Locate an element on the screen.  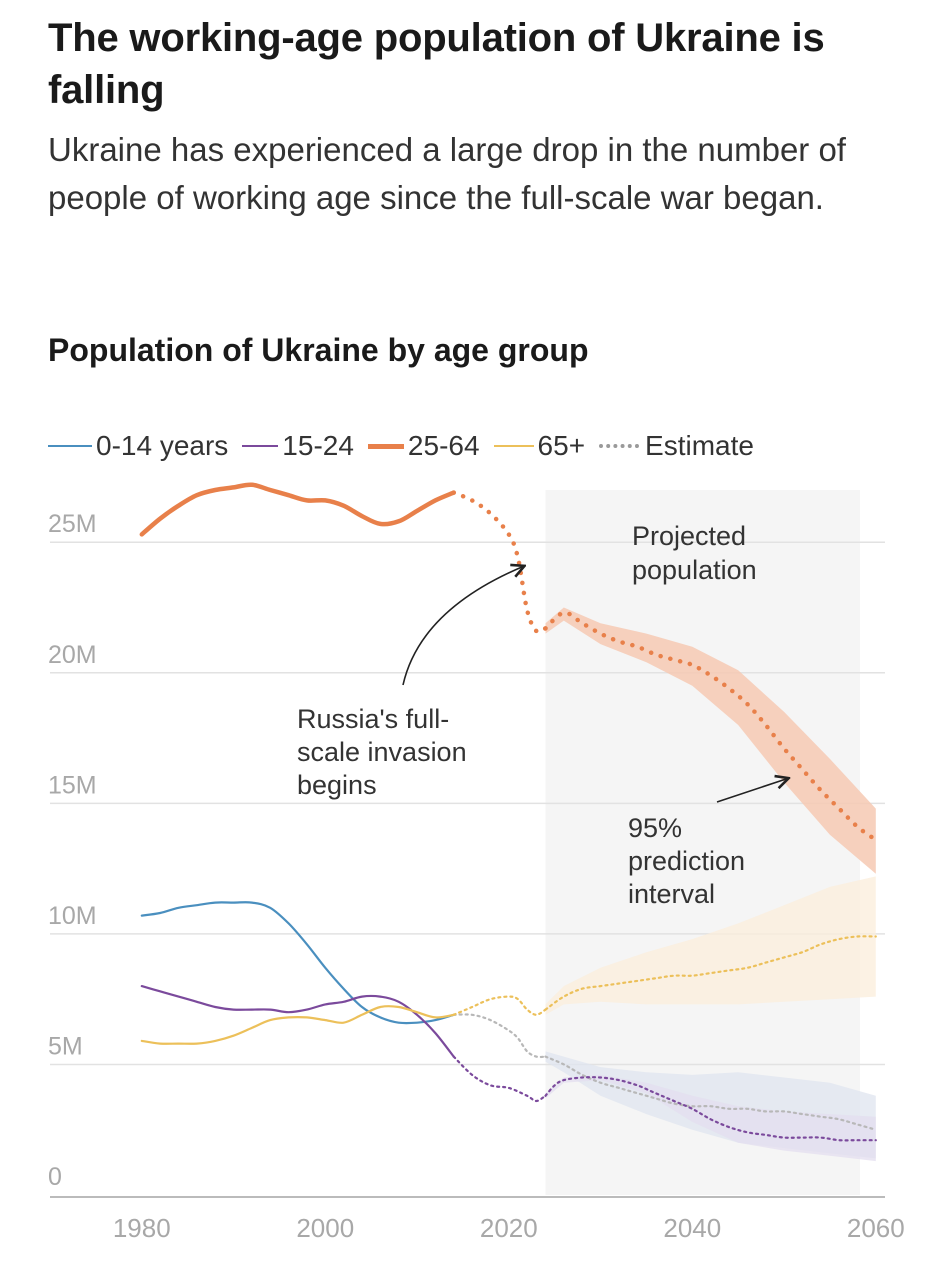
legend-swatch-estimate is located at coordinates (619, 446).